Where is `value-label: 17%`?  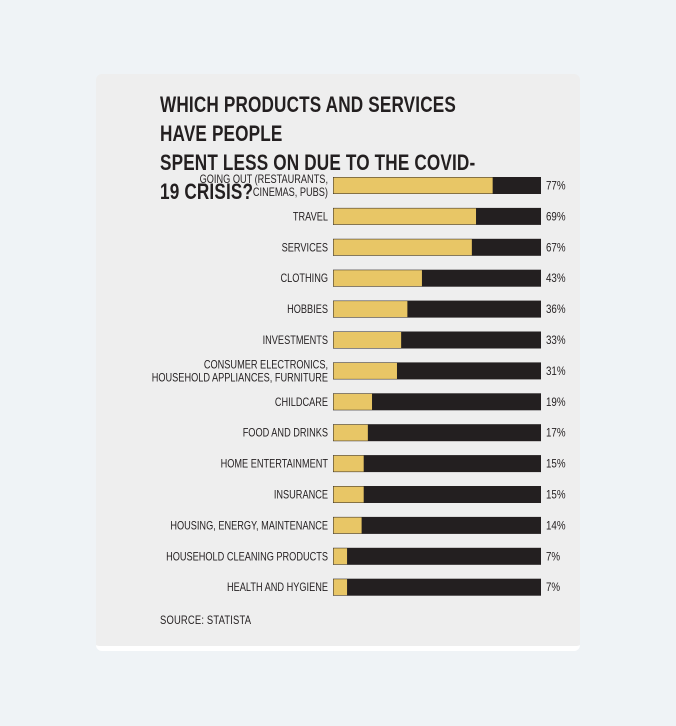
value-label: 17% is located at coordinates (556, 433).